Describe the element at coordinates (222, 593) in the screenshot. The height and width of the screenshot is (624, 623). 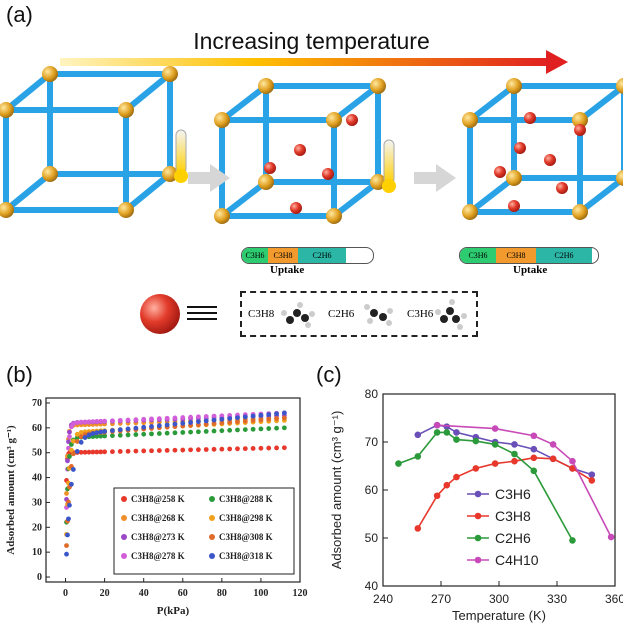
I see `x-tick-label: 80` at that location.